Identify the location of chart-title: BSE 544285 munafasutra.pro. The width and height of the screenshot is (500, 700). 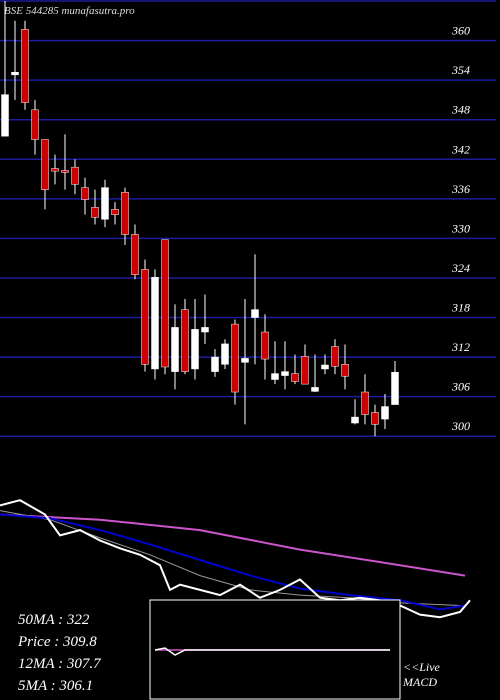
(69, 11).